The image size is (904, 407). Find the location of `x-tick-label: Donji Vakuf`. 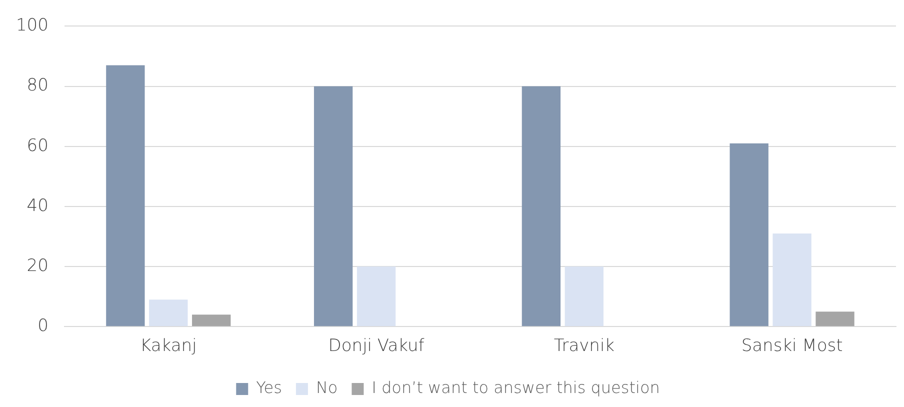

x-tick-label: Donji Vakuf is located at coordinates (376, 346).